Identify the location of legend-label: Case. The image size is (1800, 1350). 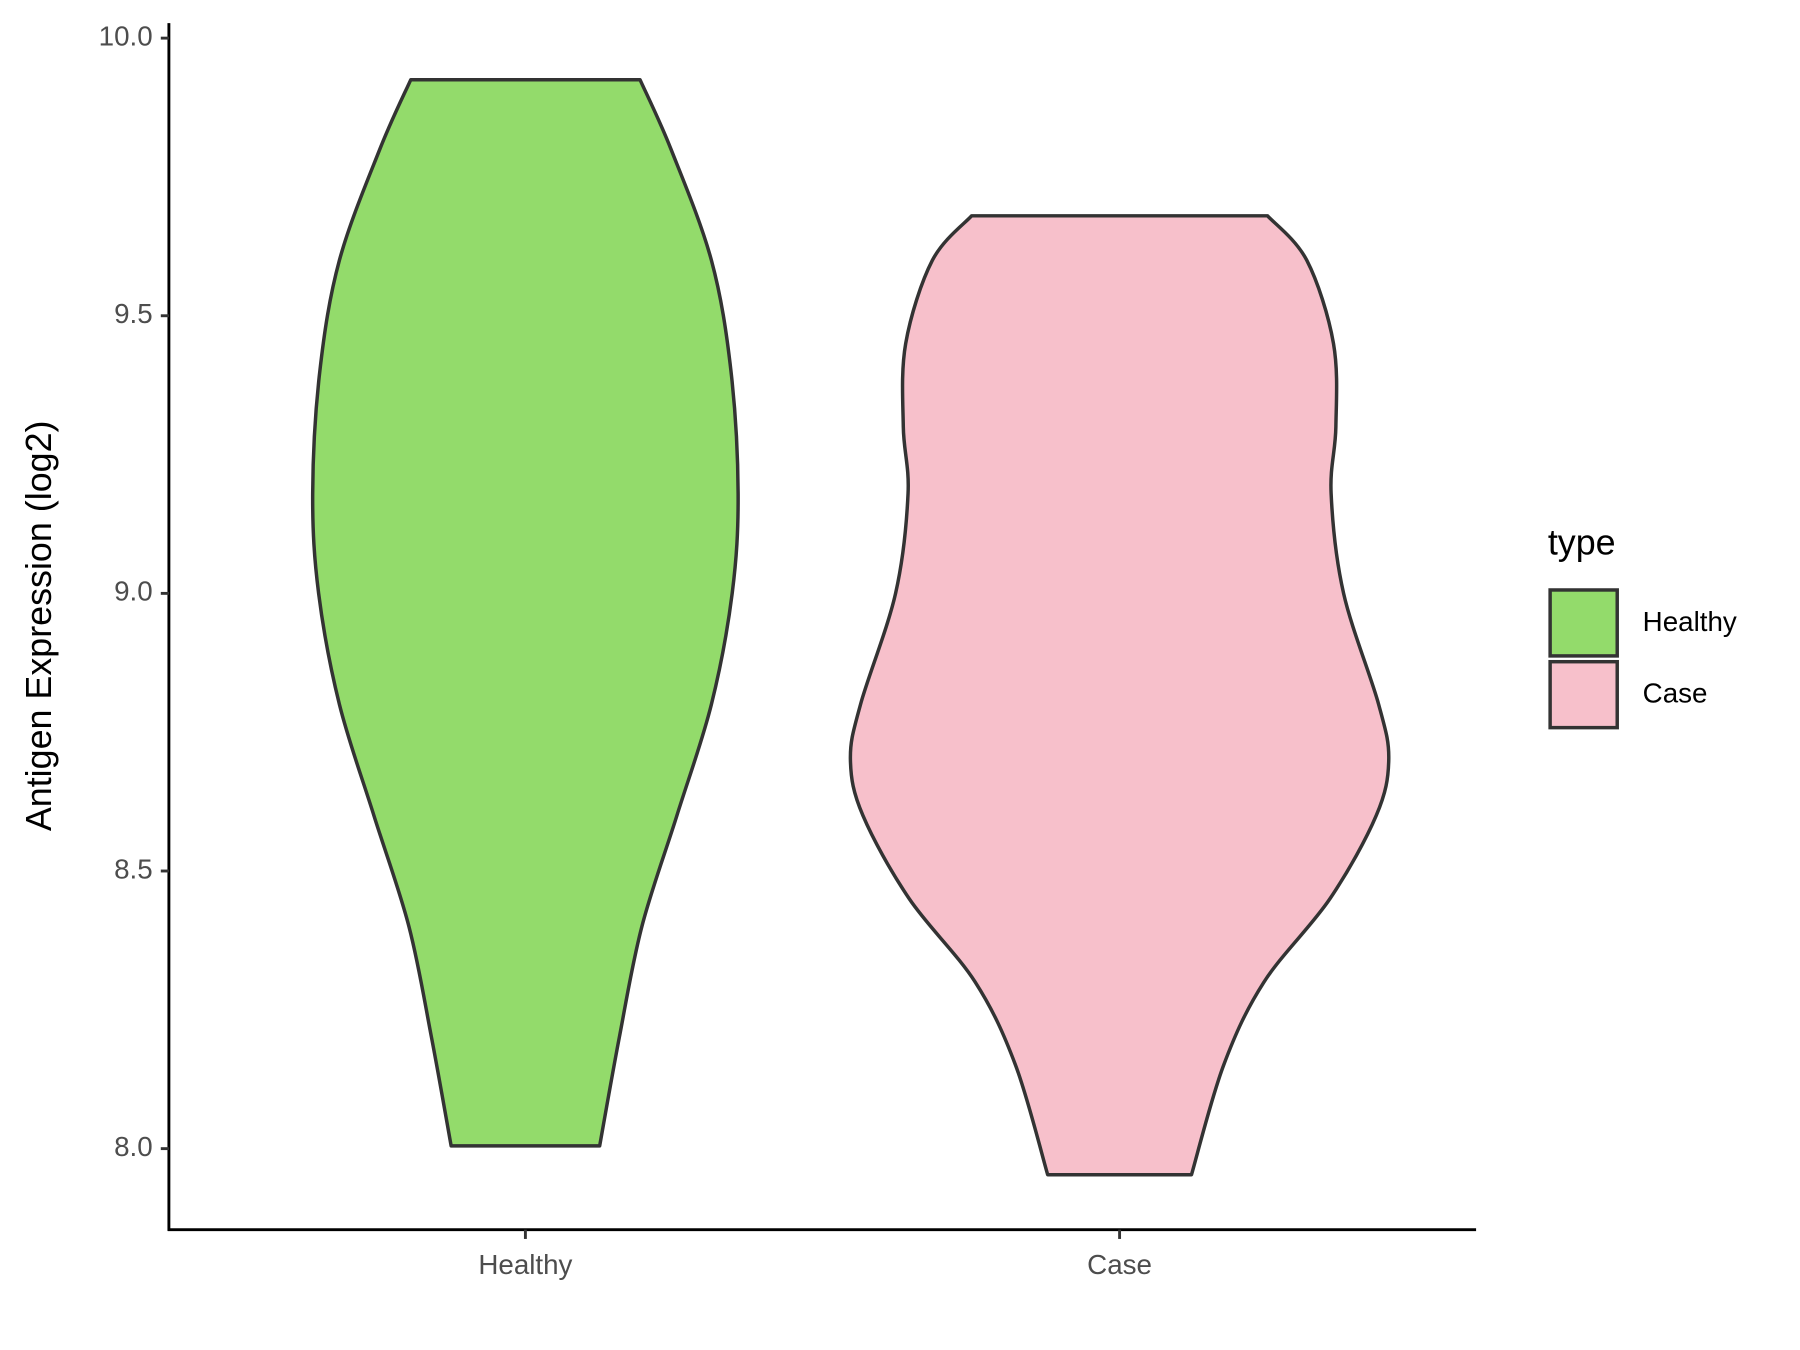
(1675, 693).